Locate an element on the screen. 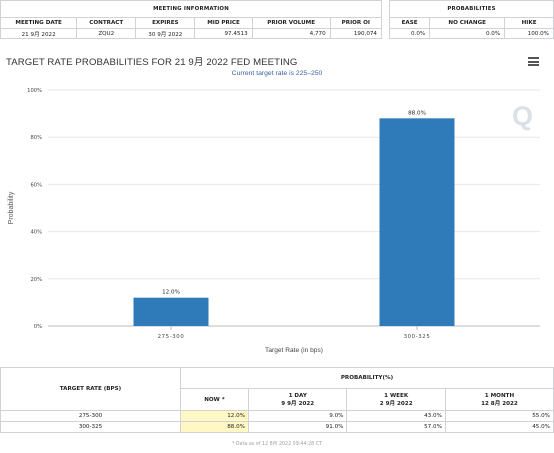 The height and width of the screenshot is (453, 554). rate-cell: 275-300 is located at coordinates (90, 416).